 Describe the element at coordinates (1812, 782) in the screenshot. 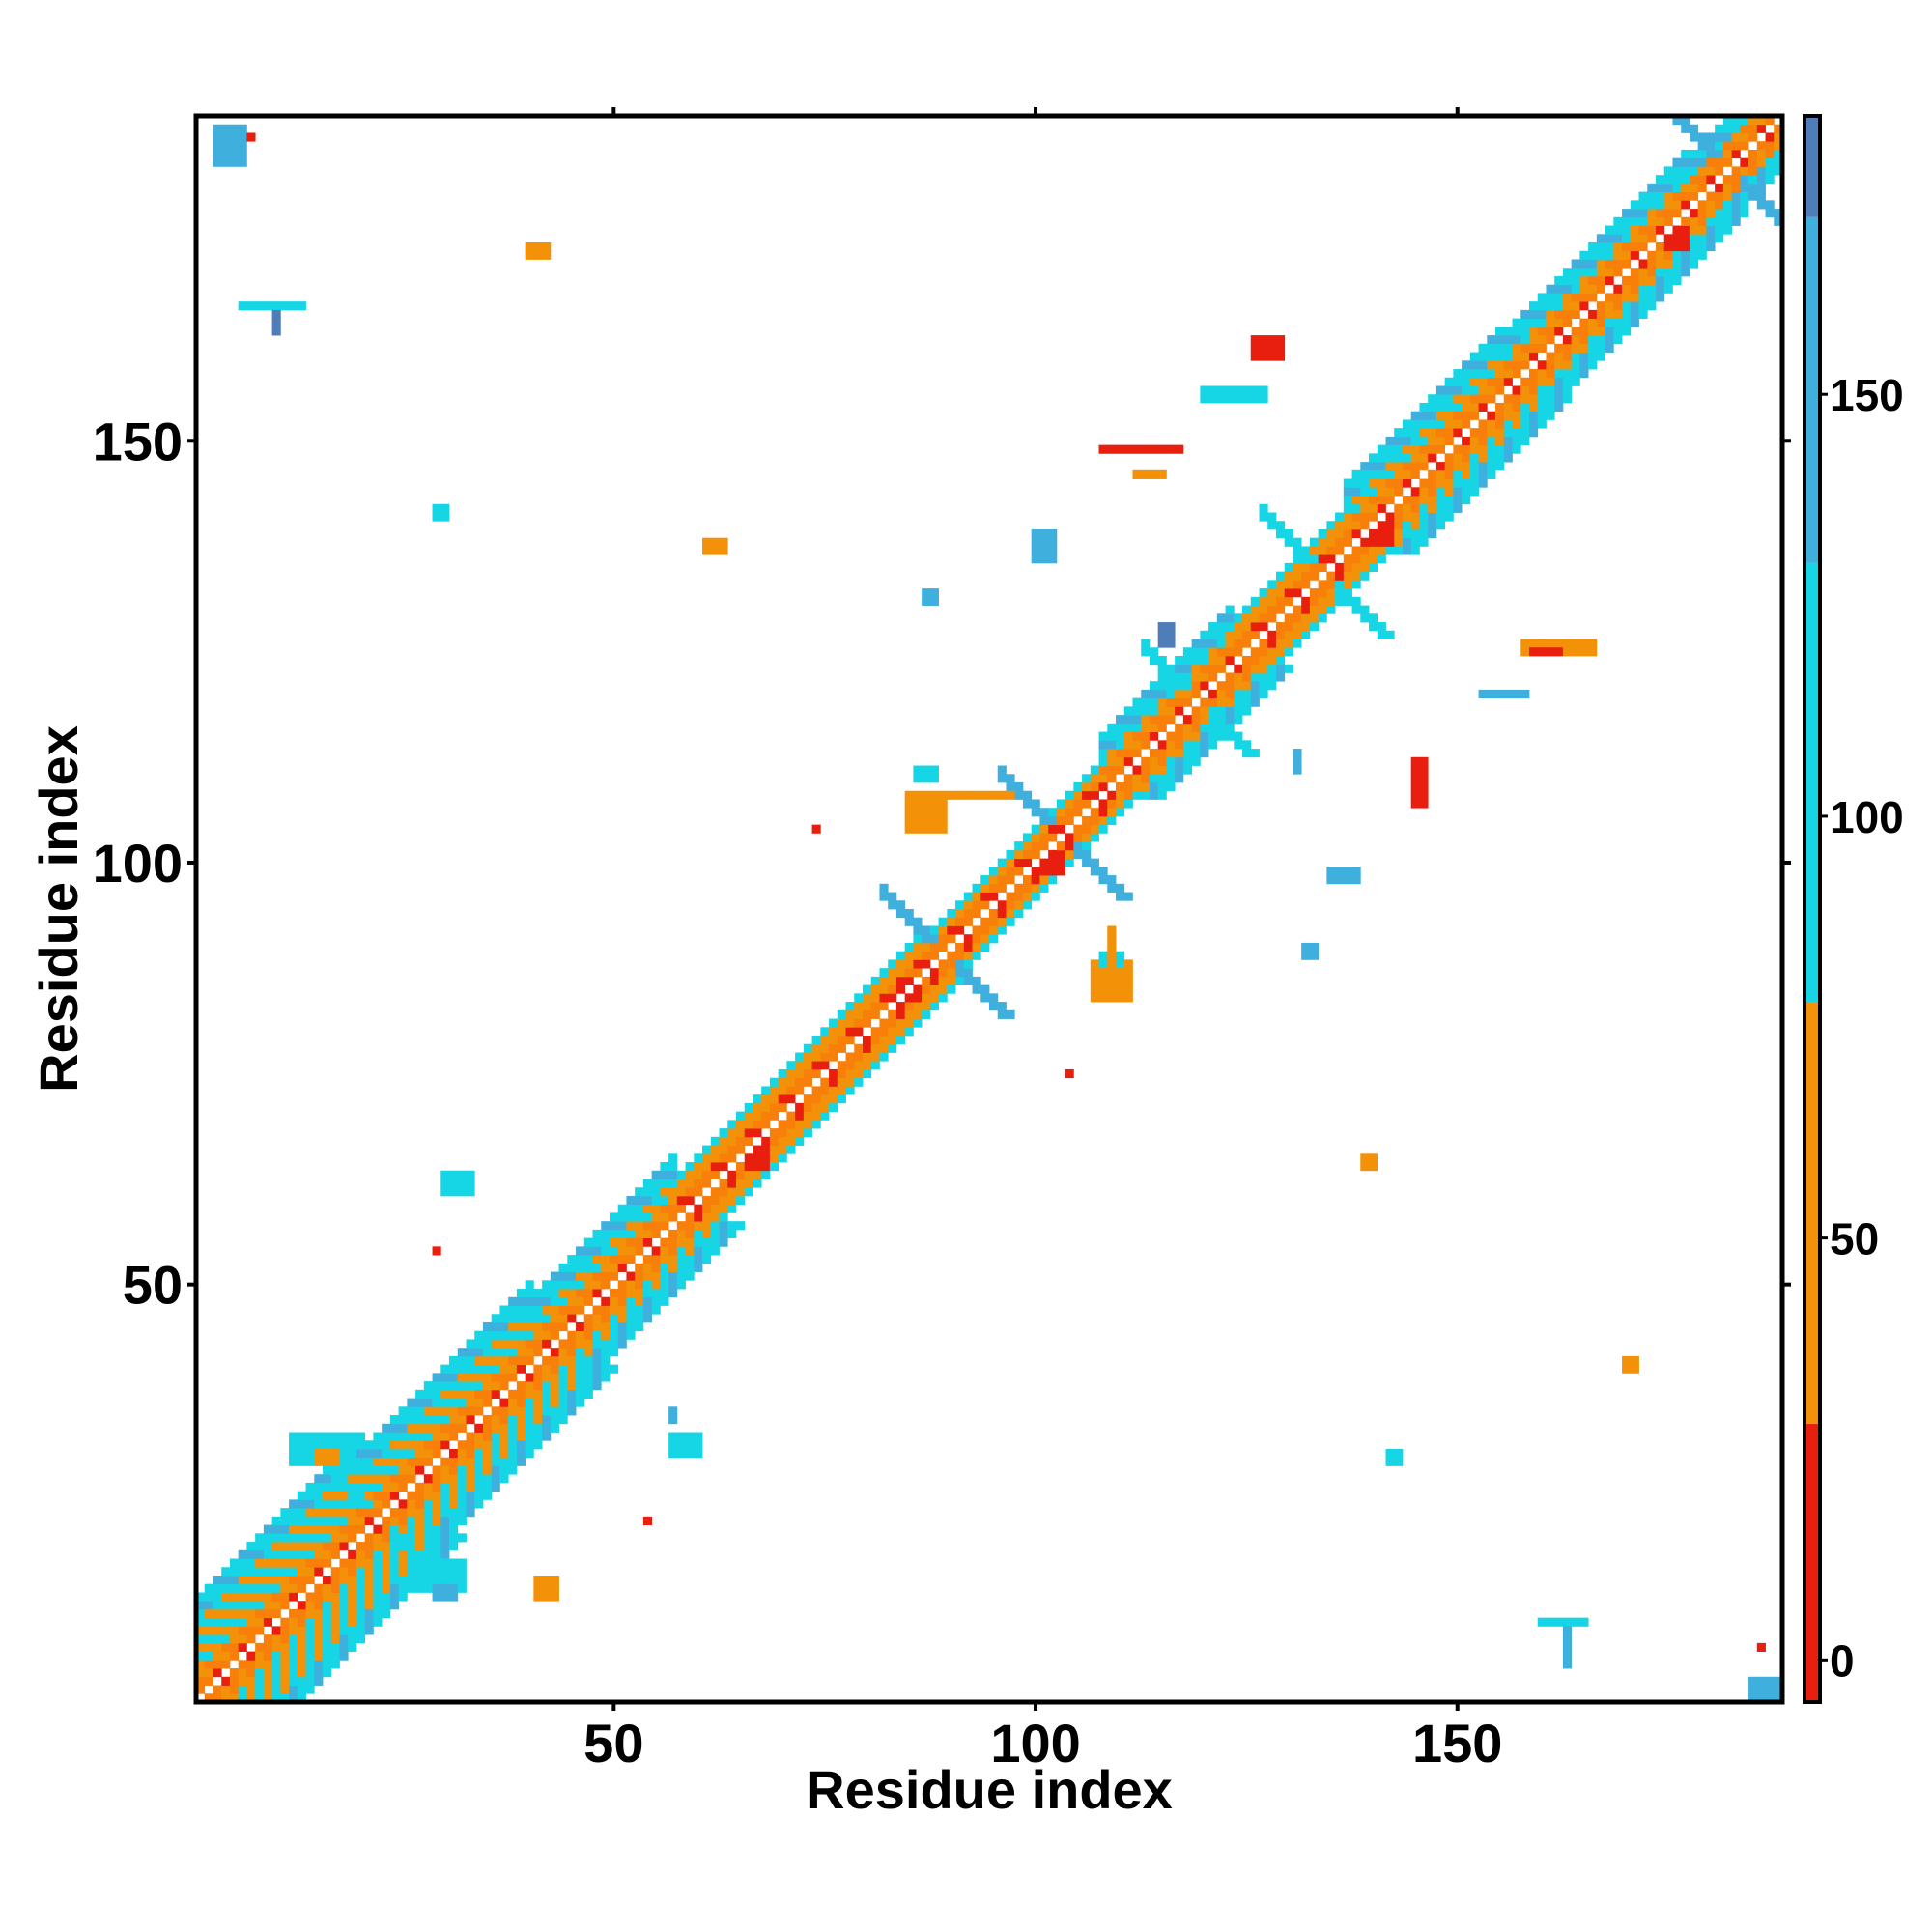

I see `colorbar-band` at that location.